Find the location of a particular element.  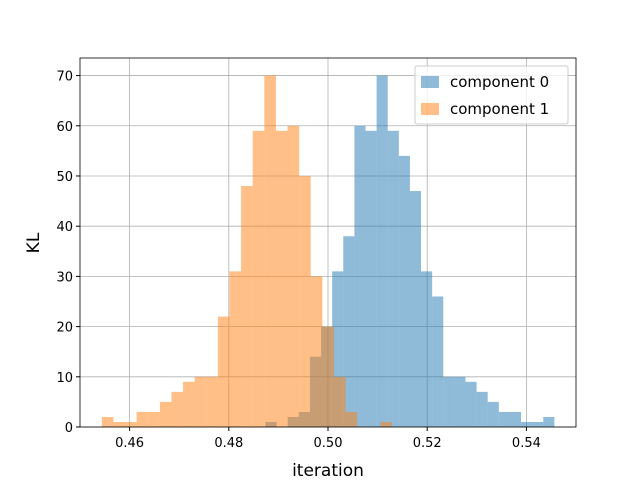

x-tick-label: 0.48 is located at coordinates (228, 443).